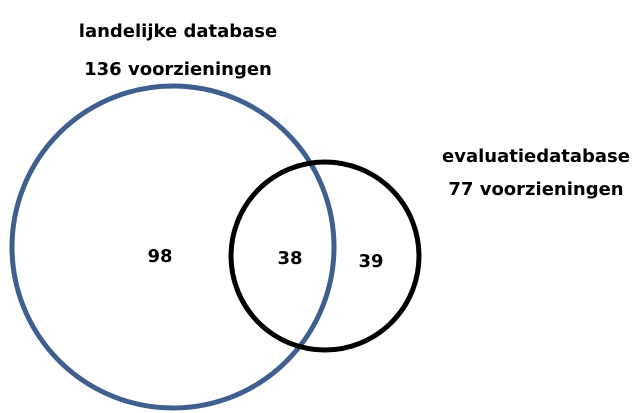  What do you see at coordinates (289, 258) in the screenshot?
I see `region-count: 38` at bounding box center [289, 258].